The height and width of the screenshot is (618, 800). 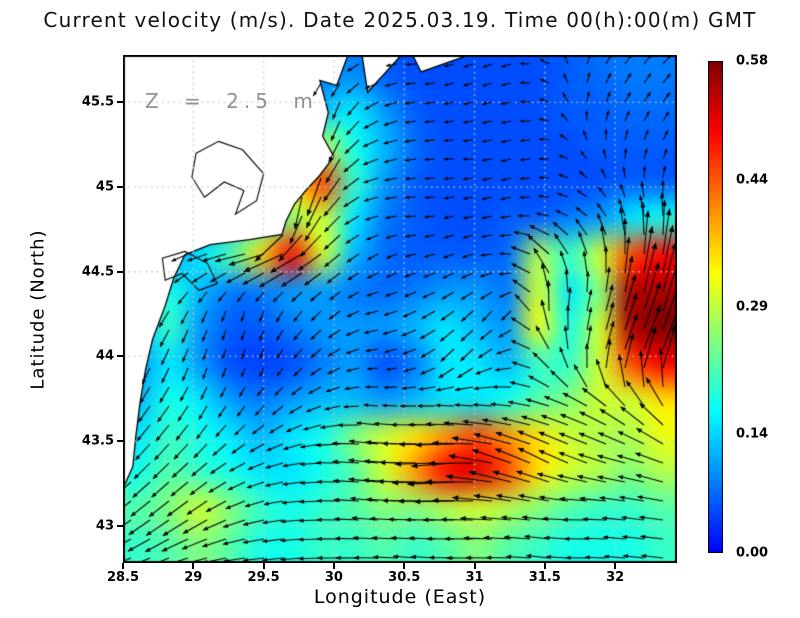 I want to click on y-tick-label: 43.5, so click(x=97, y=441).